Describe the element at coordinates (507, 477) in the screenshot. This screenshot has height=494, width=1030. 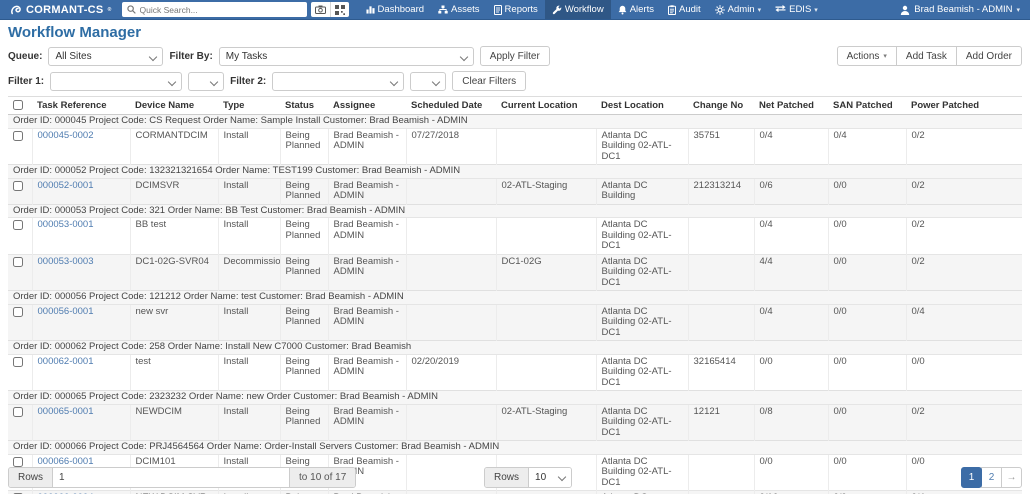
I see `page-size-label: Rows` at that location.